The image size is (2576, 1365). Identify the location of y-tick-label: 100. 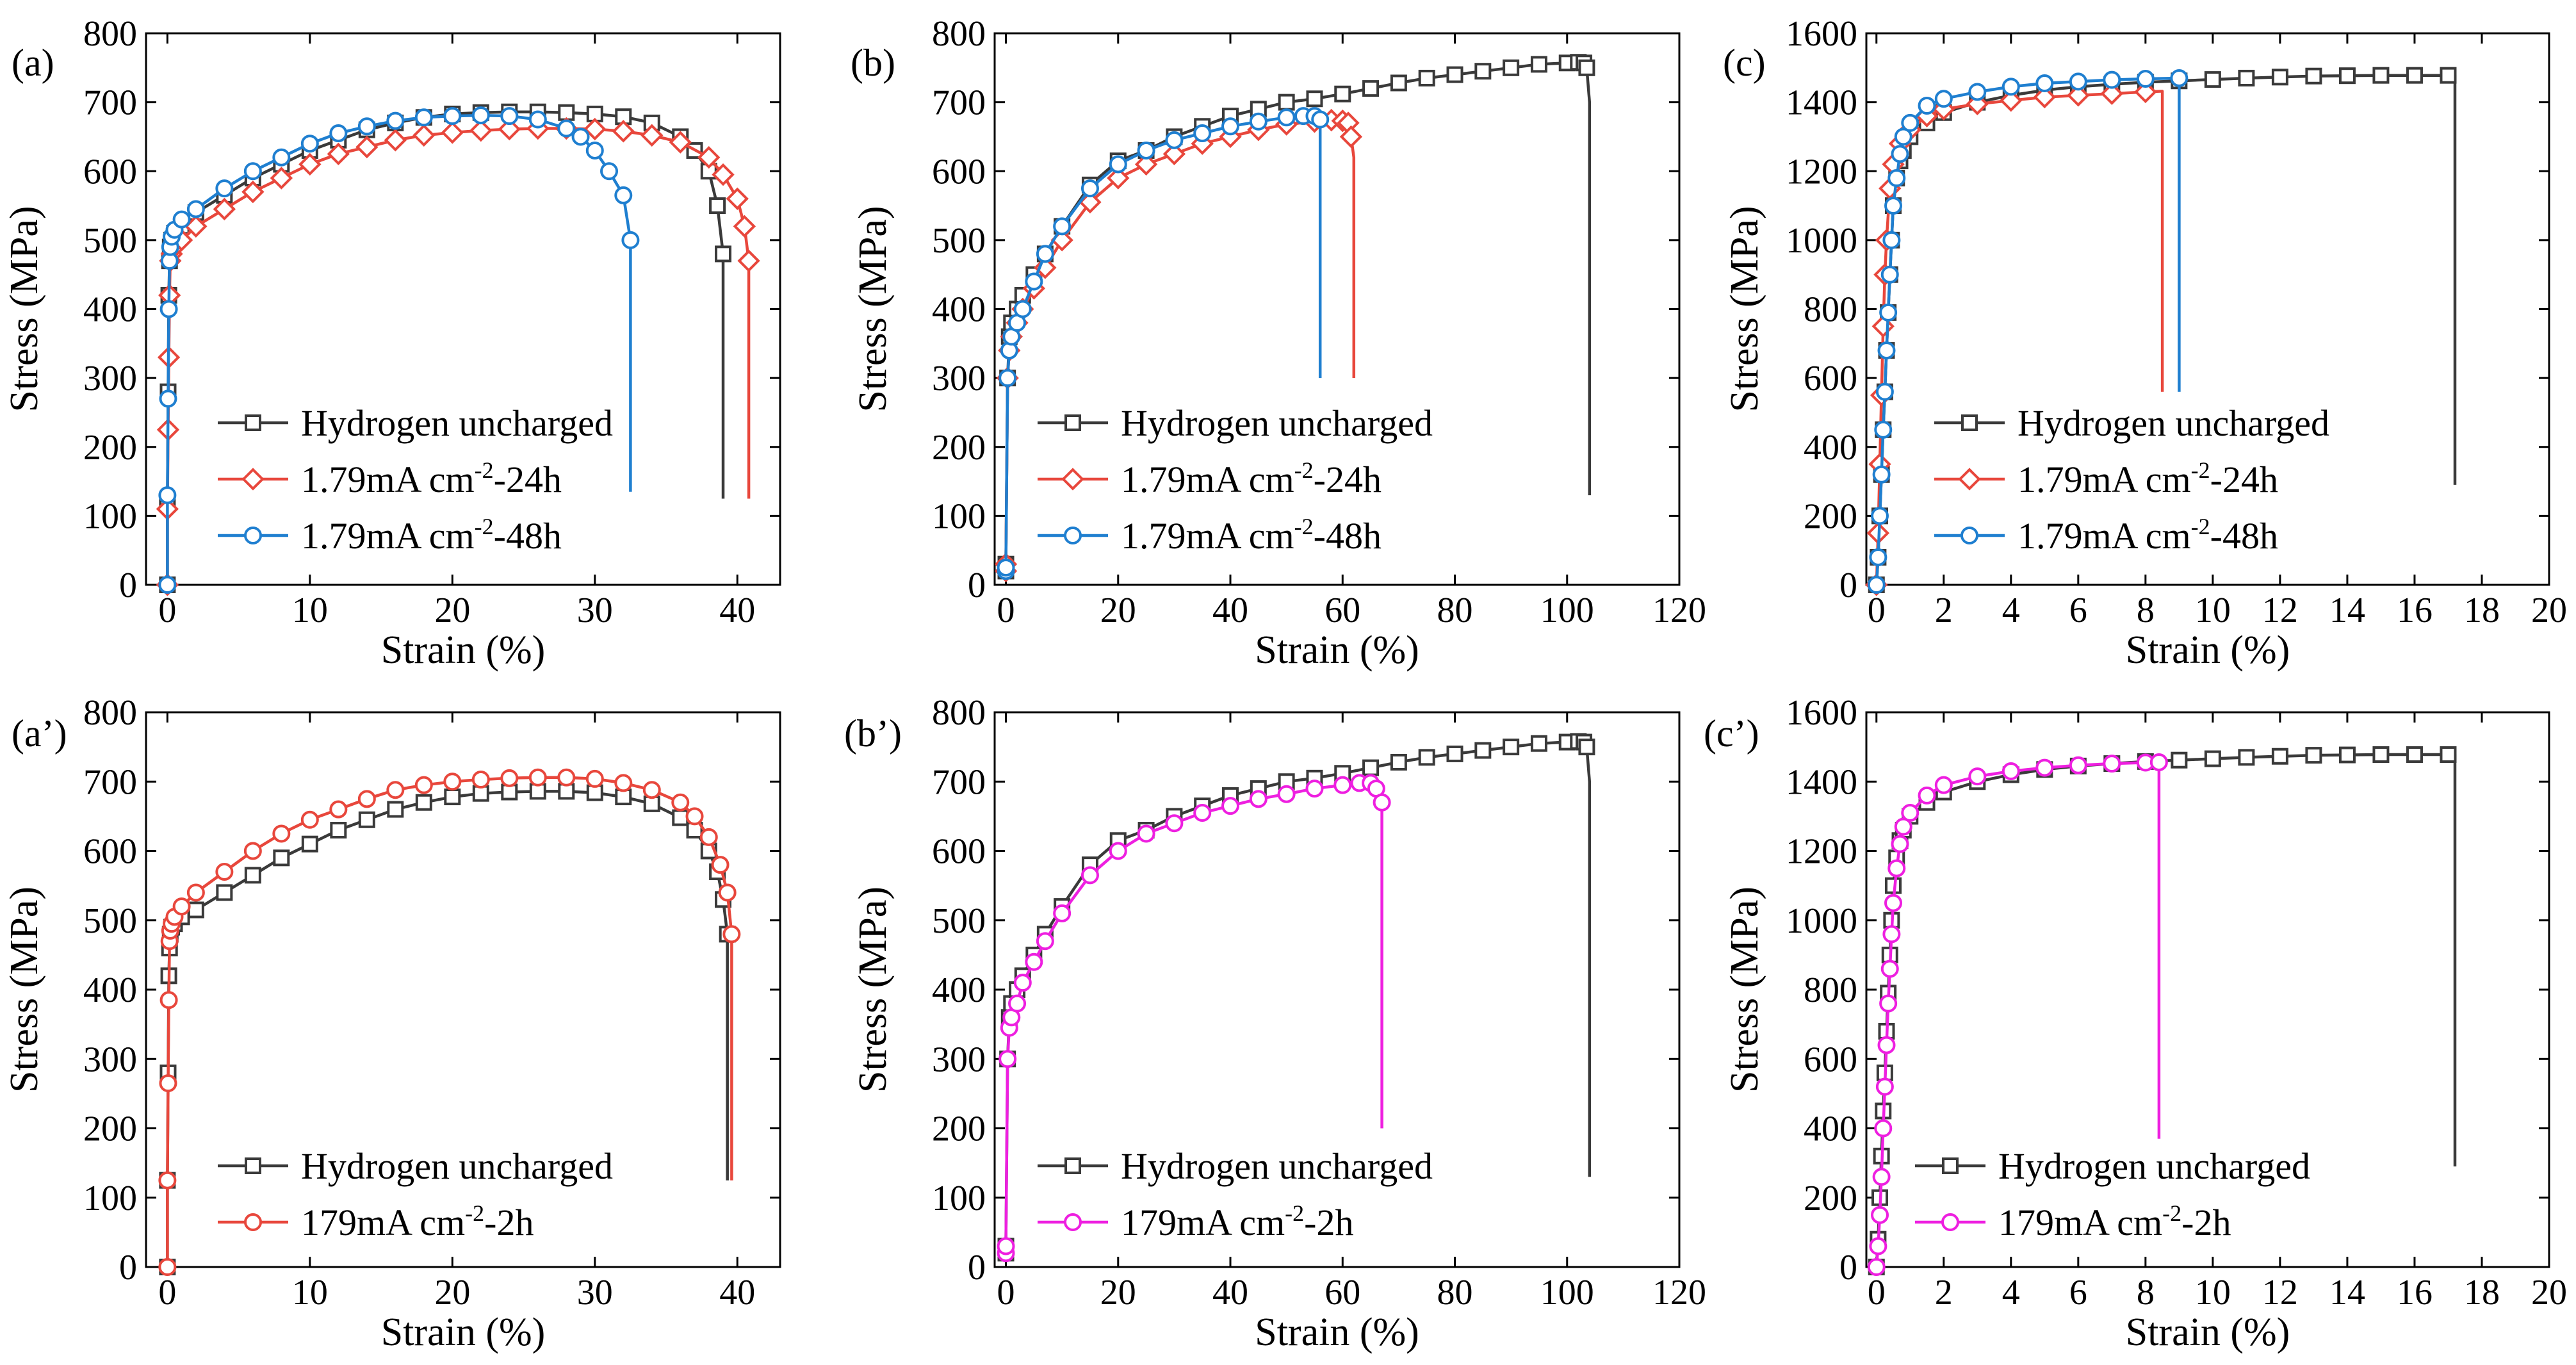
(959, 1198).